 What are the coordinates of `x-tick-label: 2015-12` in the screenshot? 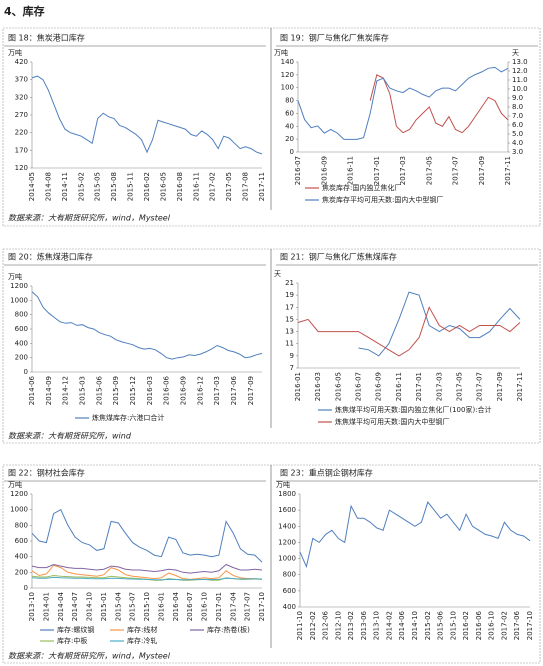 It's located at (133, 390).